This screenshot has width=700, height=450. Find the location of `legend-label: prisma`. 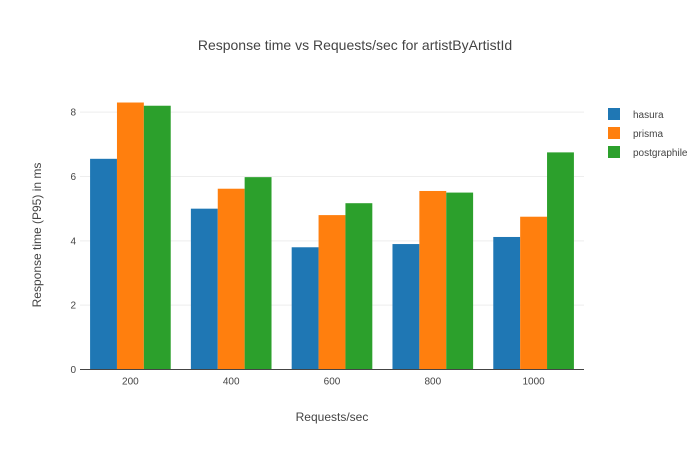

legend-label: prisma is located at coordinates (648, 134).